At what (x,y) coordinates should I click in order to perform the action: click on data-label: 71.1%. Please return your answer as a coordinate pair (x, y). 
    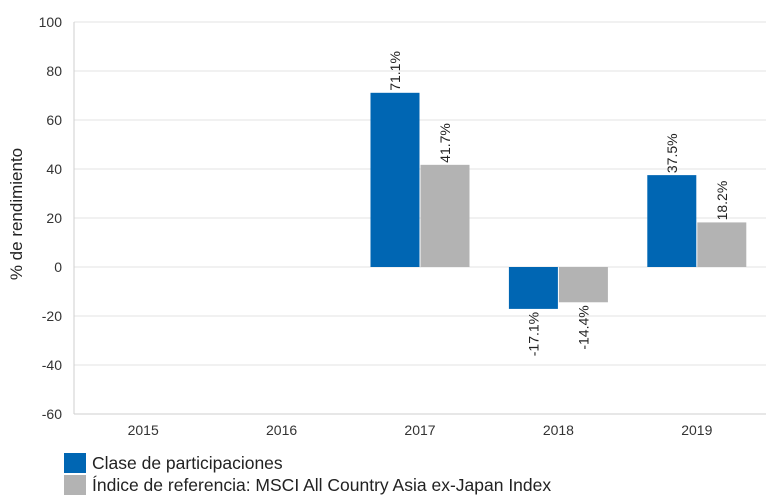
    Looking at the image, I should click on (395, 71).